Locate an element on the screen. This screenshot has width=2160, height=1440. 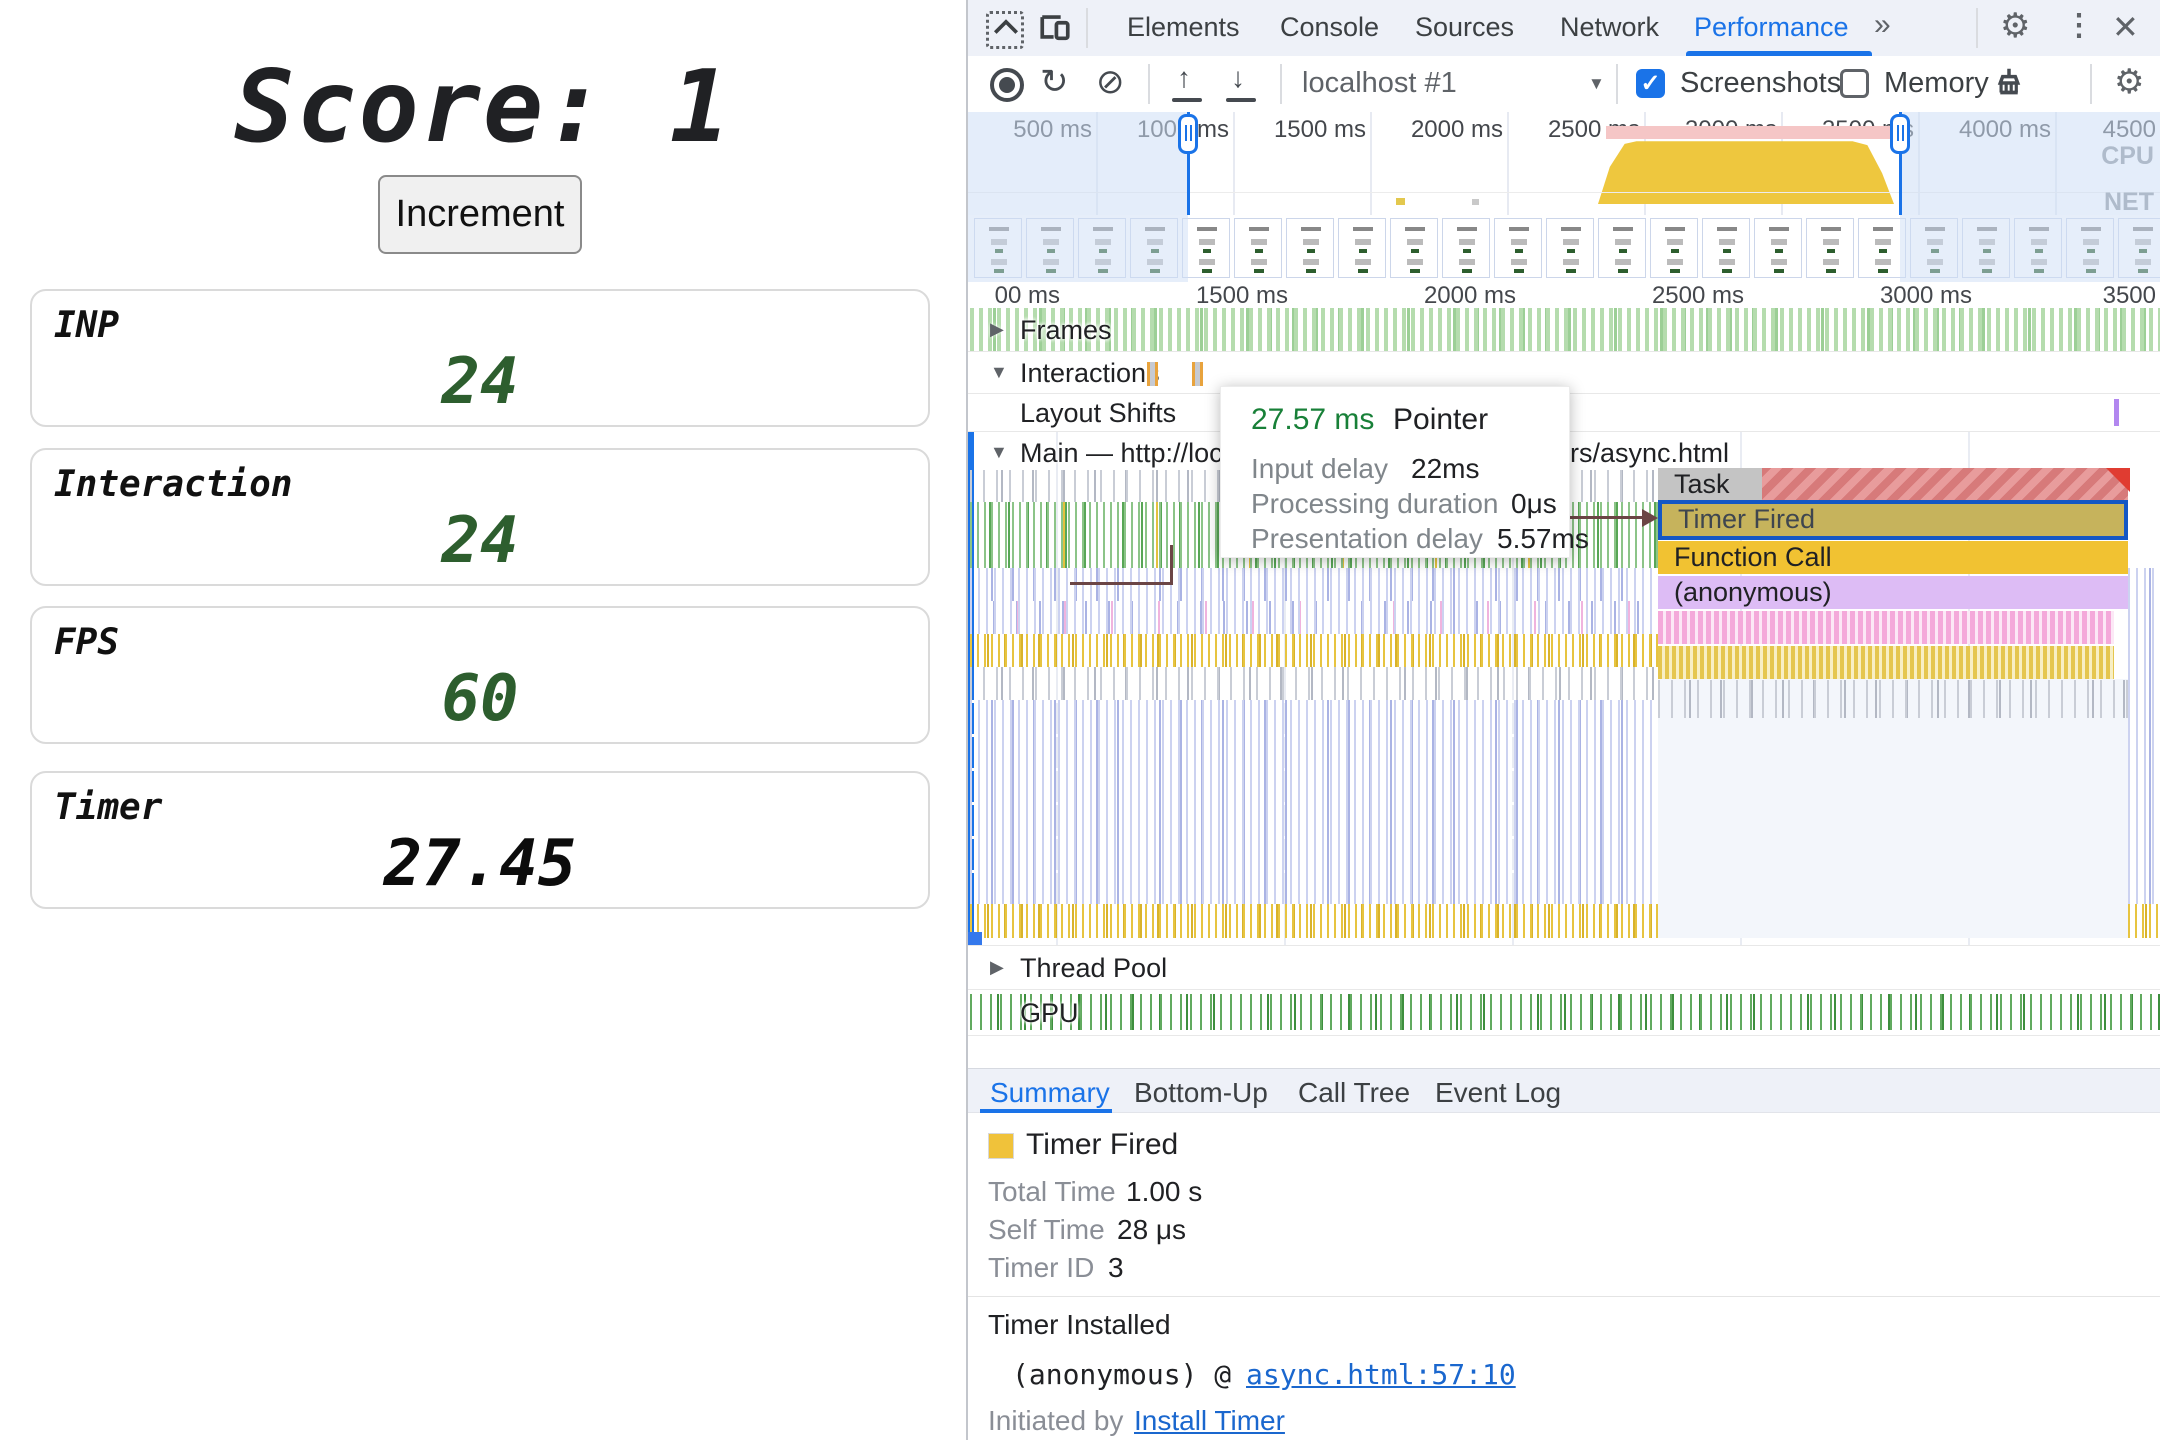
close-icon: ✕ is located at coordinates (2125, 27).